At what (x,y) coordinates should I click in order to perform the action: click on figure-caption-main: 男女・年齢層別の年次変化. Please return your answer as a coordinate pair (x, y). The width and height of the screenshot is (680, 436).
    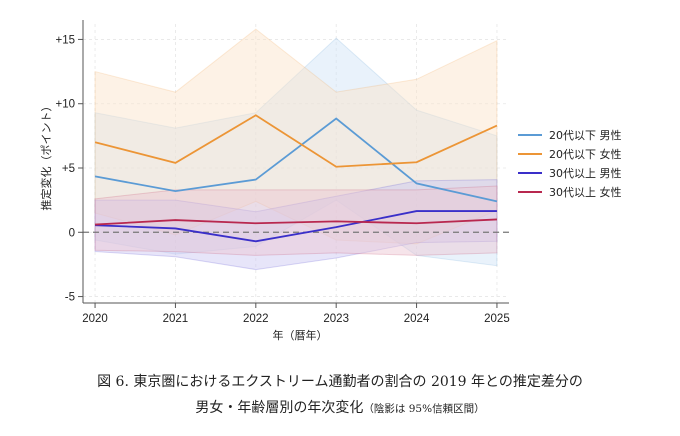
    Looking at the image, I should click on (279, 408).